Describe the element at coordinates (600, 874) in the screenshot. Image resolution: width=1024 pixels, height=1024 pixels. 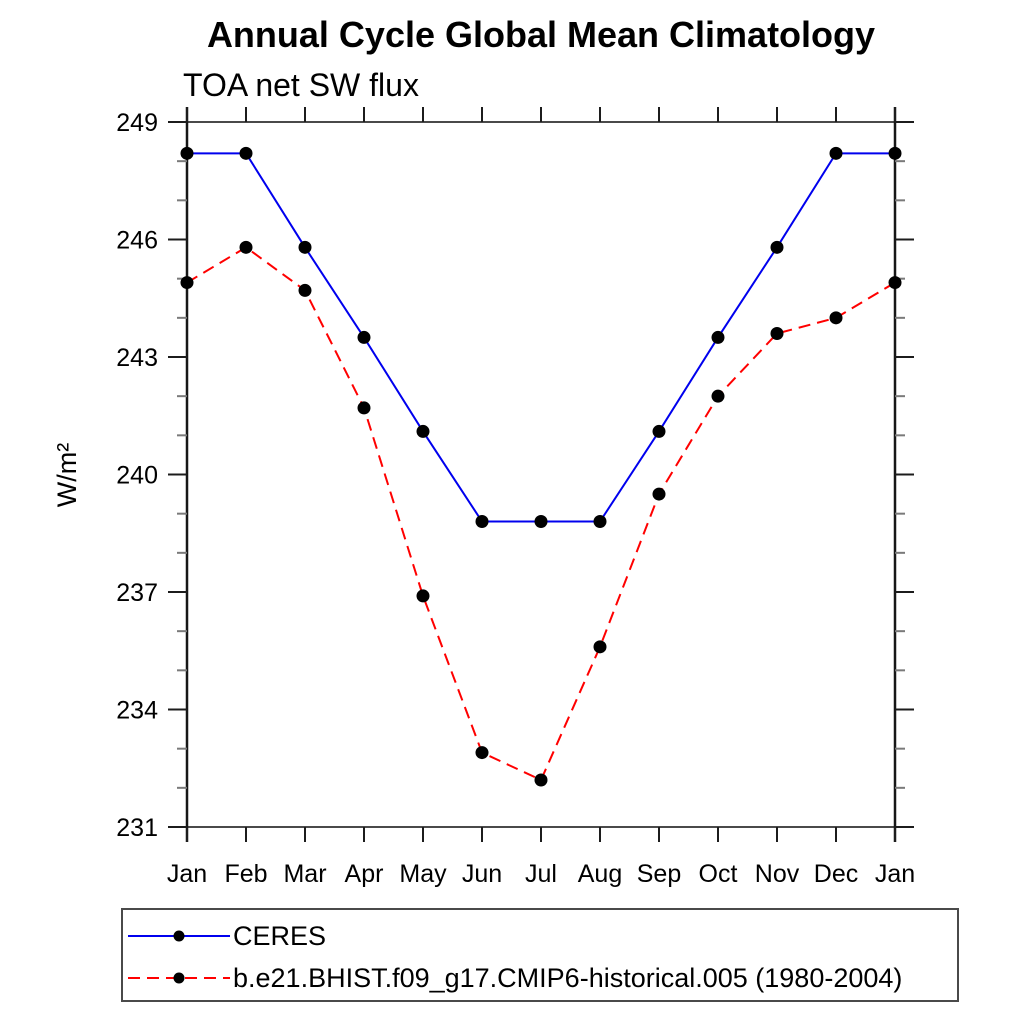
I see `x-tick-label: Aug` at that location.